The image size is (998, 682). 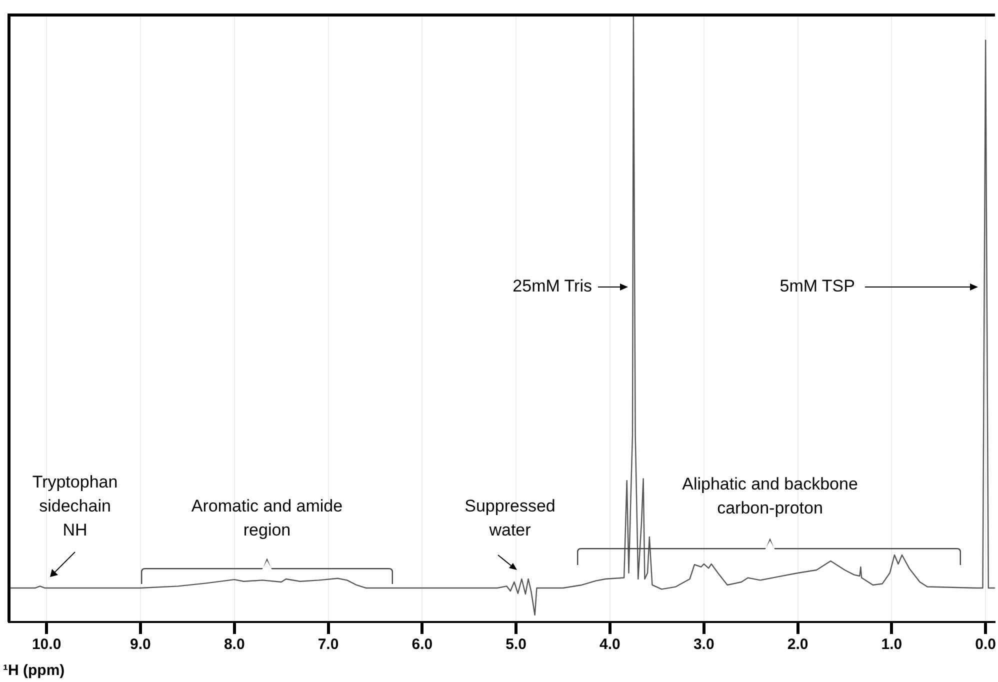 I want to click on x-axis-title: ¹H (ppm), so click(x=34, y=671).